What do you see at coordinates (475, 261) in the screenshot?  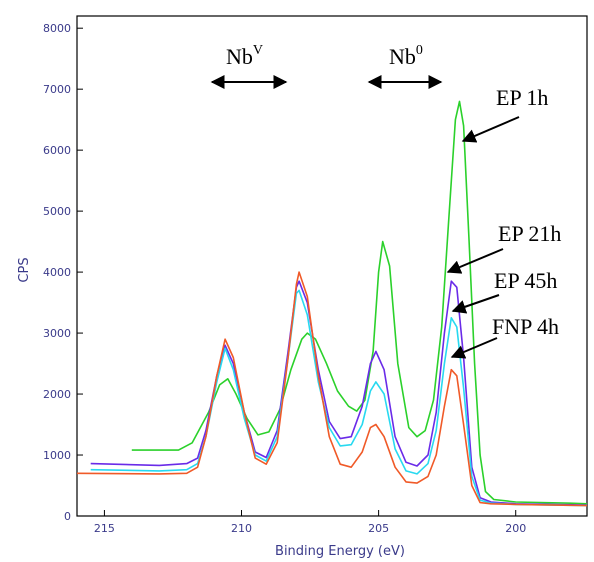 I see `callout-ep21-arrow` at bounding box center [475, 261].